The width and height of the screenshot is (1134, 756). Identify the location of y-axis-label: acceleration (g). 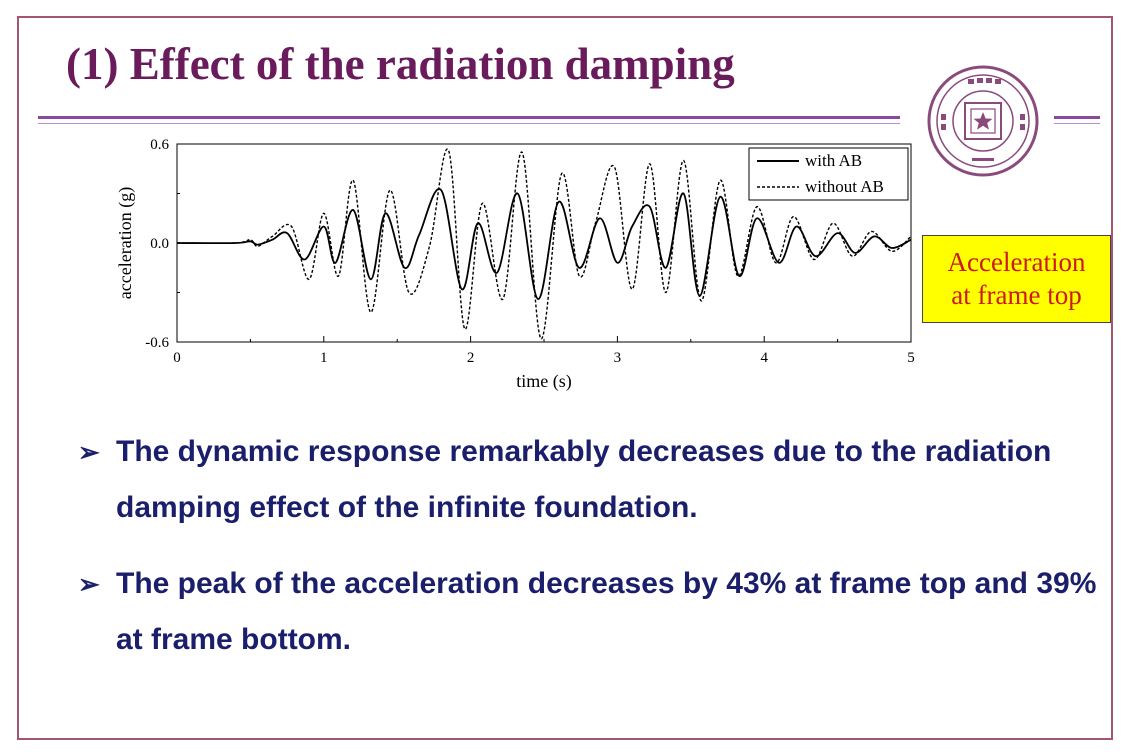
(125, 243).